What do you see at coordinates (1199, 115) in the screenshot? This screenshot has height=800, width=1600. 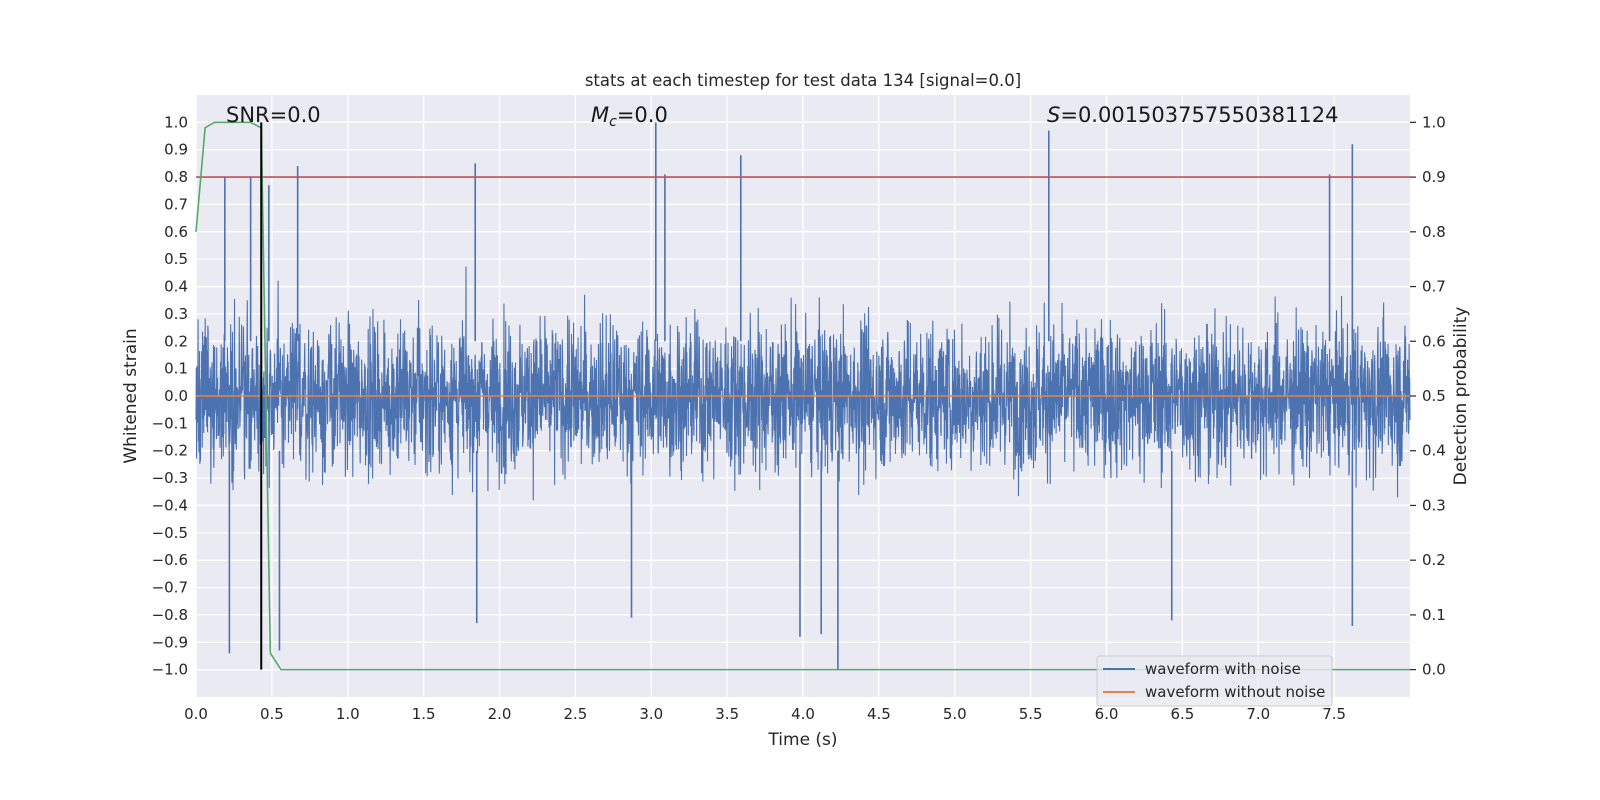 I see `s-value: =0.001503757550381124` at bounding box center [1199, 115].